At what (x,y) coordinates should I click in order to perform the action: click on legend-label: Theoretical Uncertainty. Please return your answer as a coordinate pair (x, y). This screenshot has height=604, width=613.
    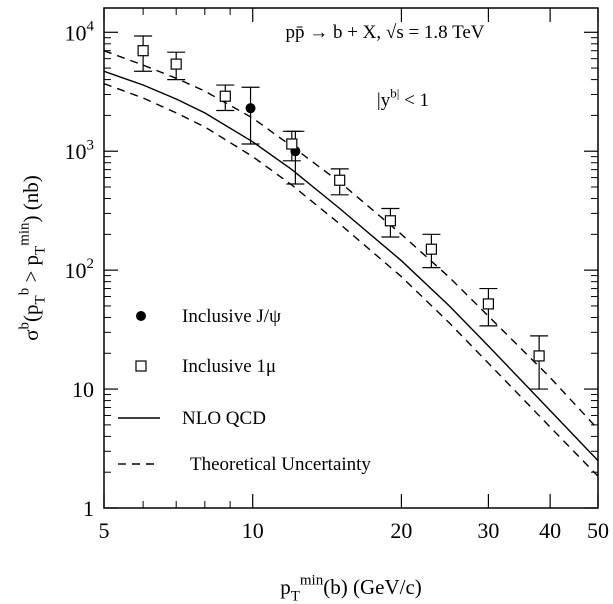
    Looking at the image, I should click on (280, 464).